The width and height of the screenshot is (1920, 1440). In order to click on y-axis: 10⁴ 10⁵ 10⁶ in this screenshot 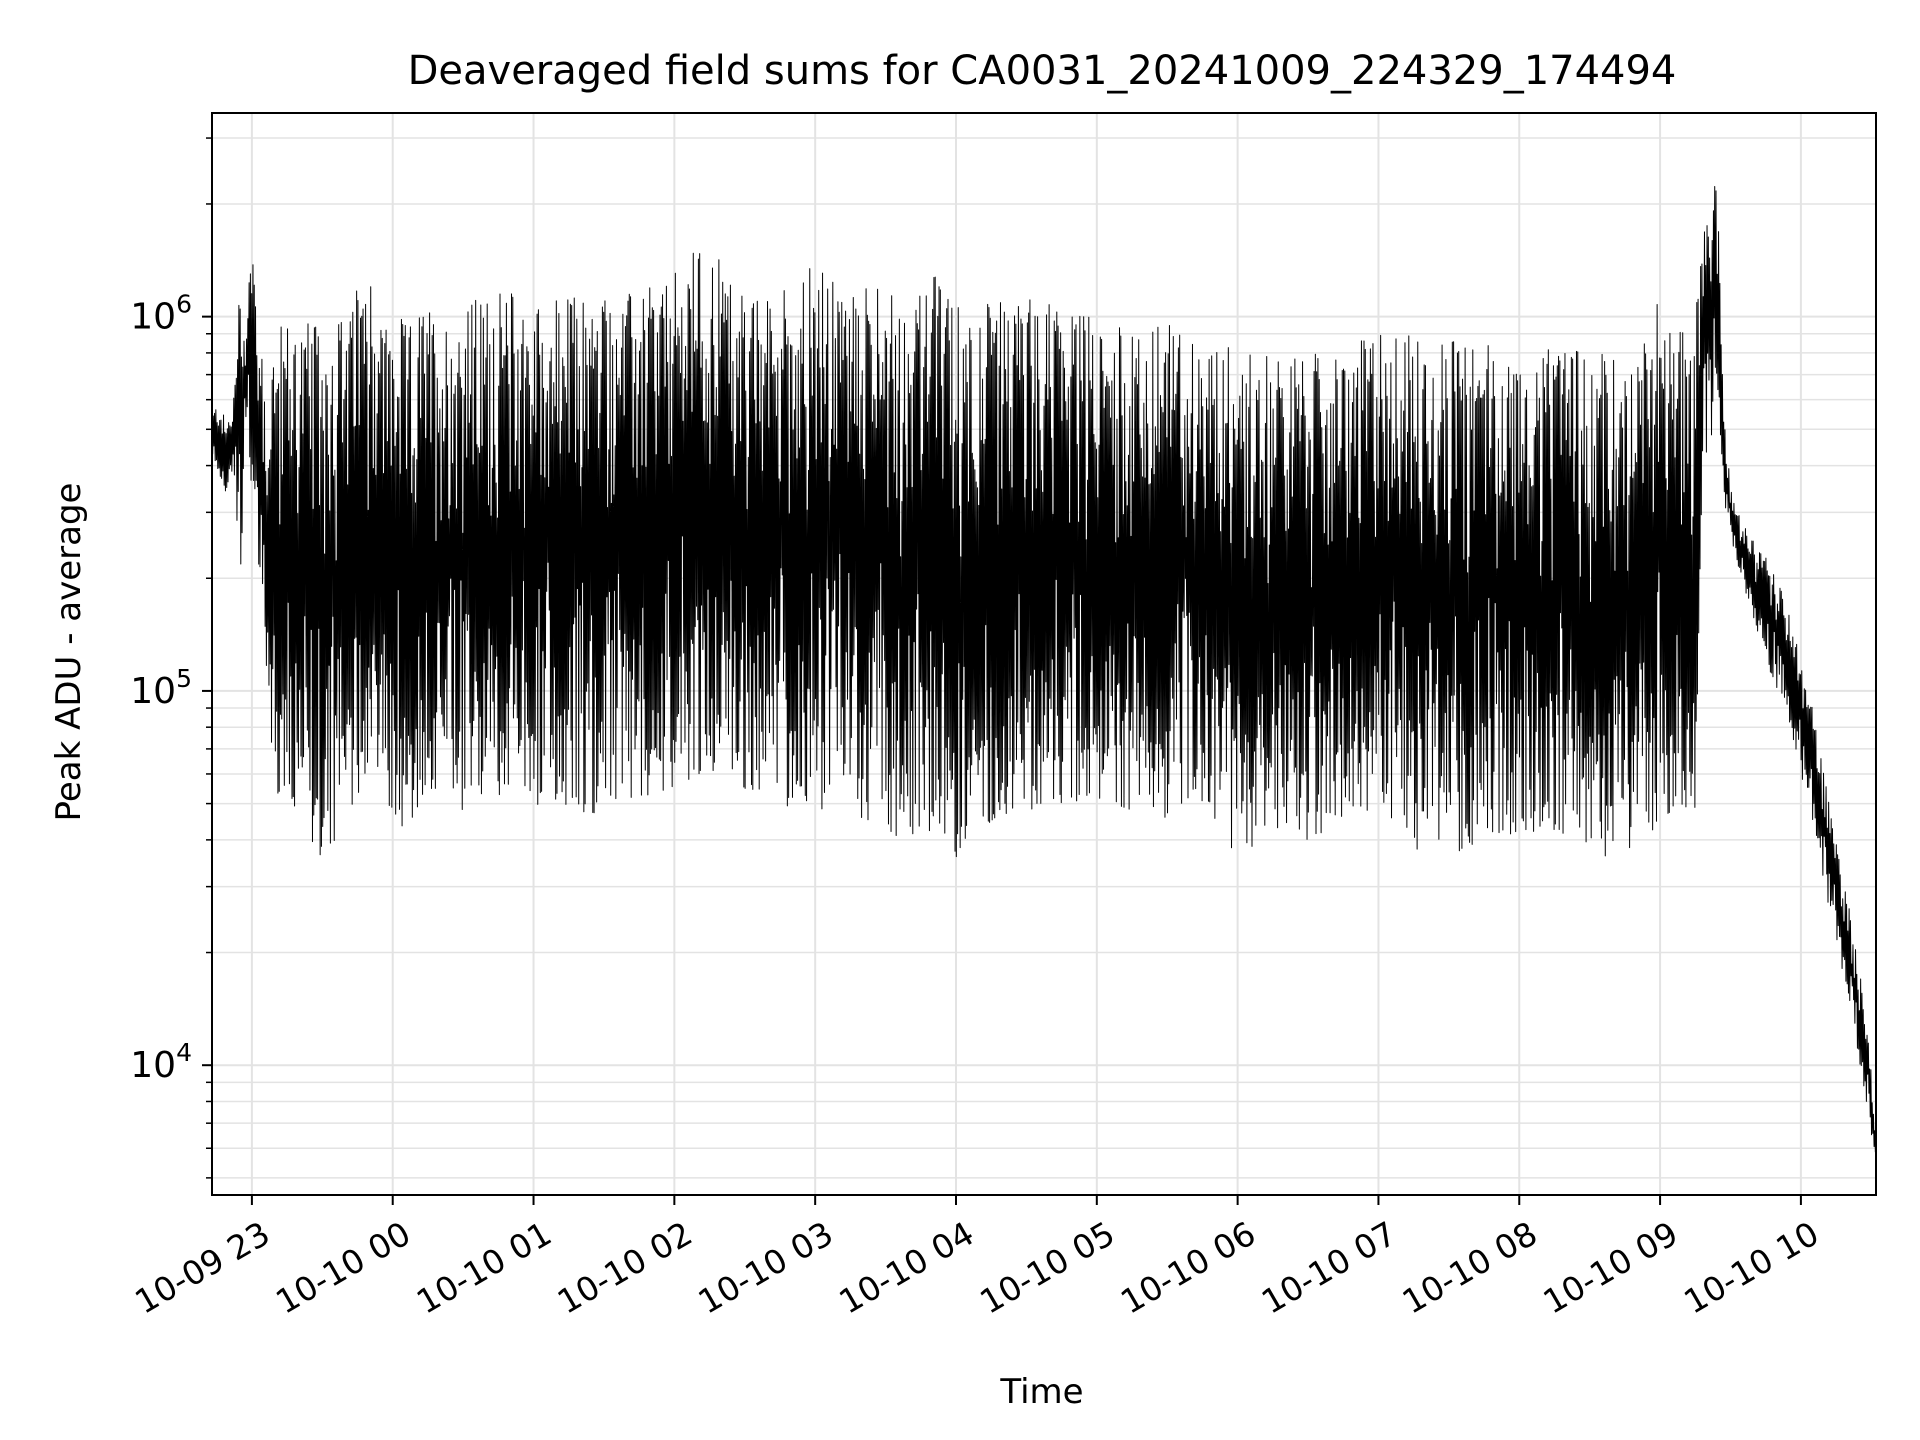, I will do `click(171, 658)`.